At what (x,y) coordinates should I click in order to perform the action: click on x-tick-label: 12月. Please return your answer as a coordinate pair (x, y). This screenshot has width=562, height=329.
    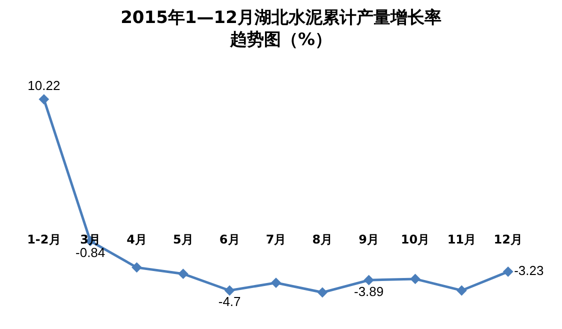
    Looking at the image, I should click on (508, 239).